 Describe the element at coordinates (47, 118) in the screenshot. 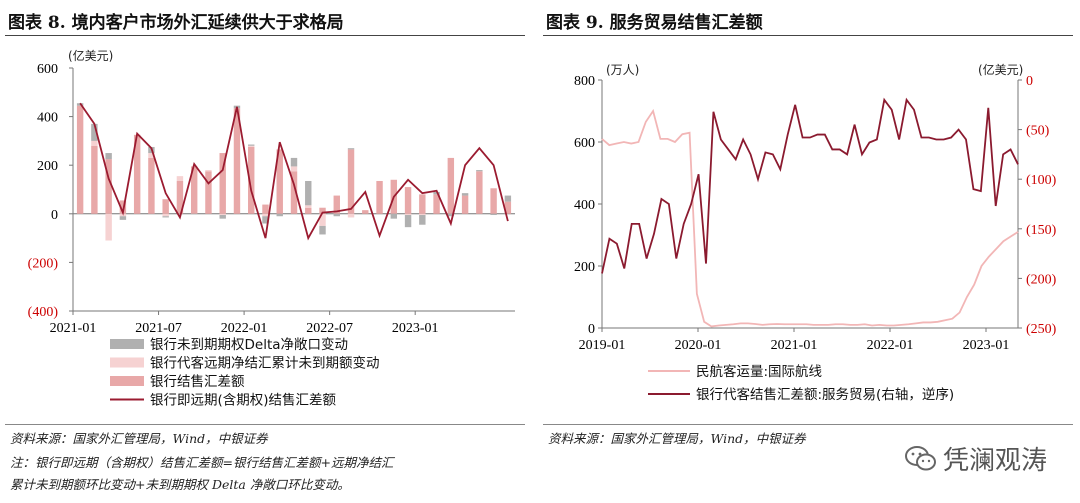

I see `left-y-tick-label: 400` at that location.